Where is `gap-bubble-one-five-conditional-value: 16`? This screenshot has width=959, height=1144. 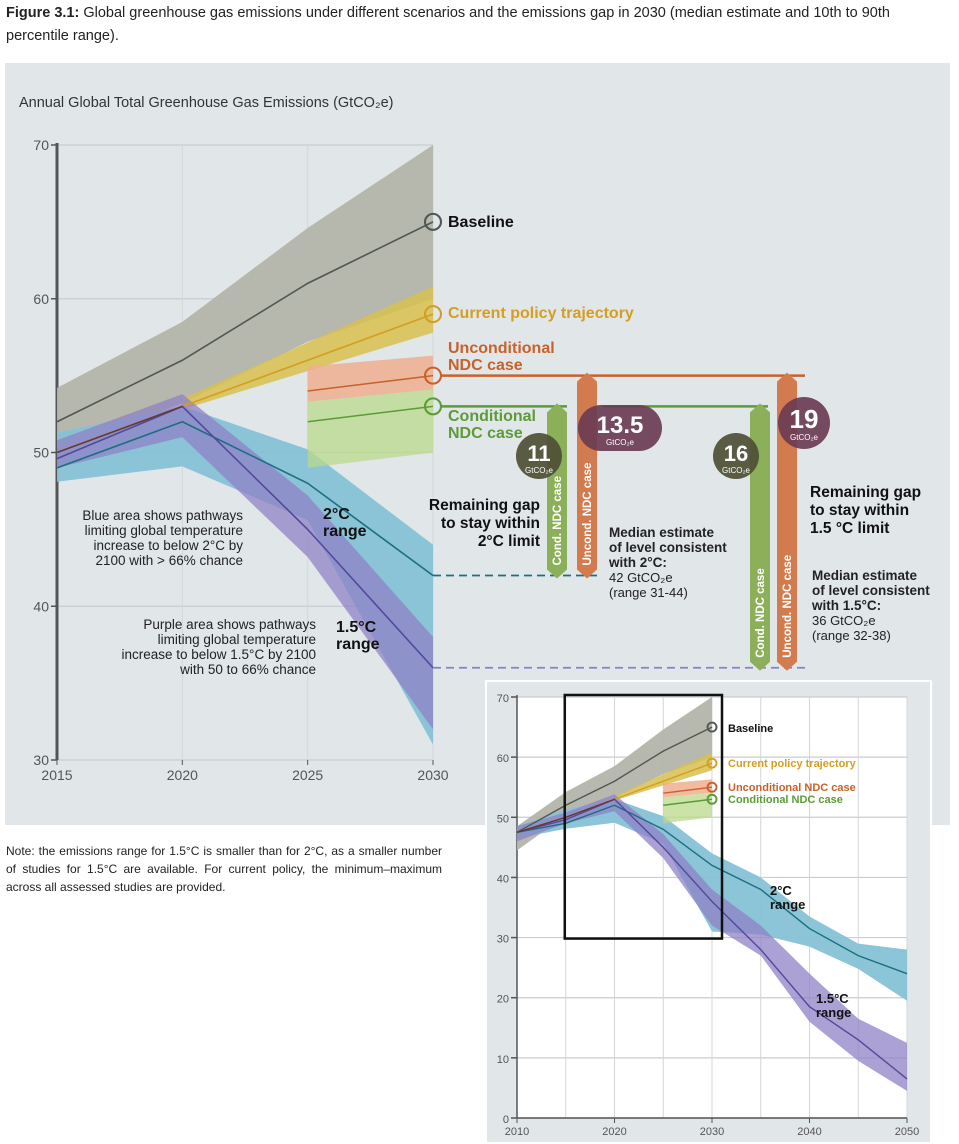
gap-bubble-one-five-conditional-value: 16 is located at coordinates (736, 453).